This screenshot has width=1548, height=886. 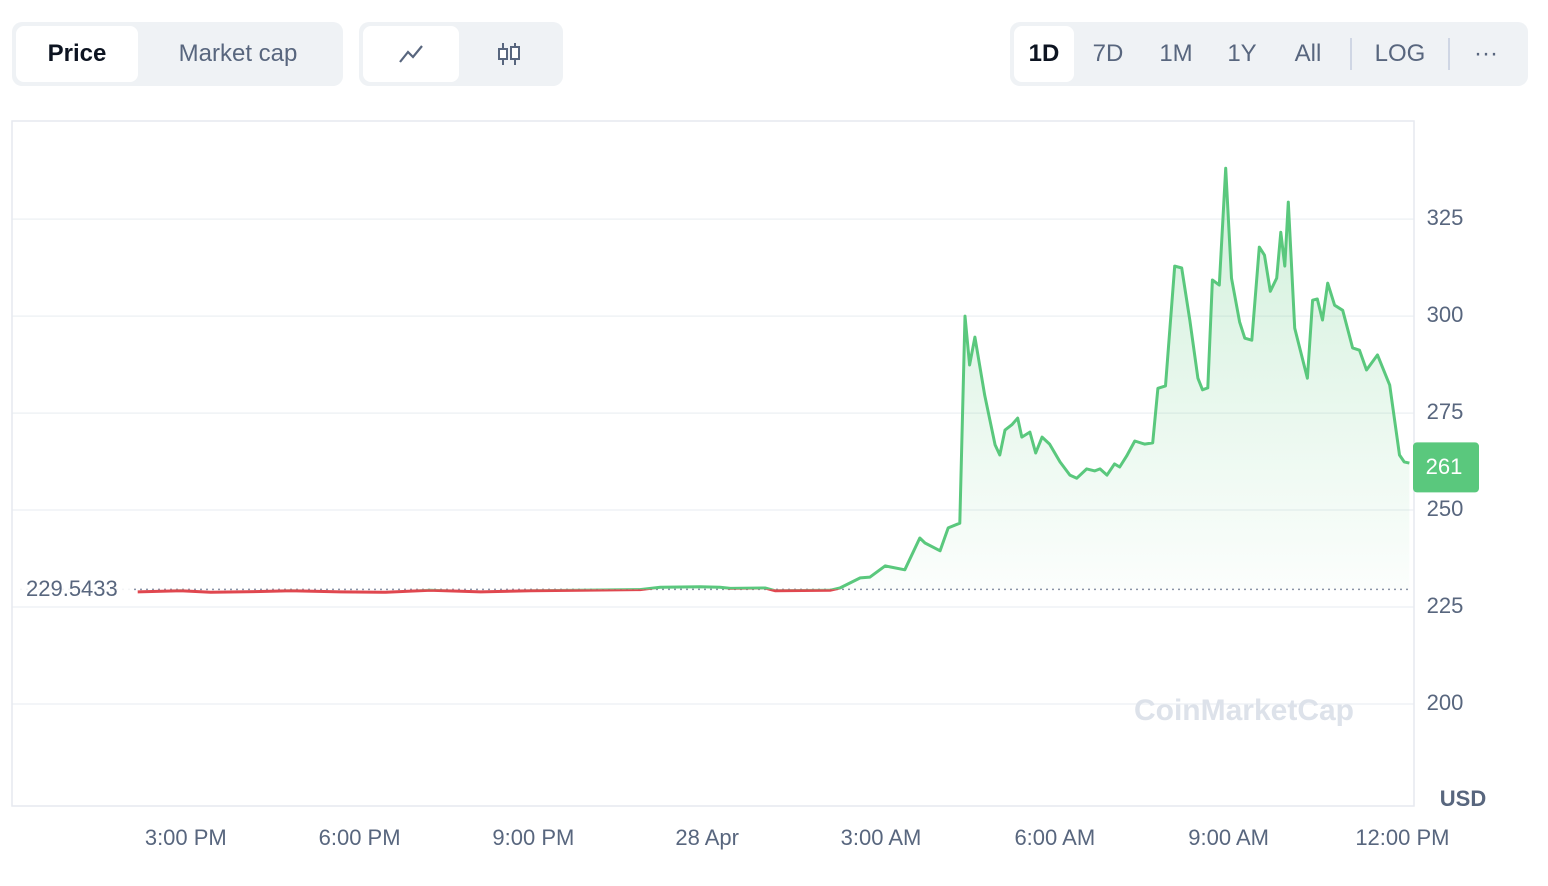 I want to click on tab-market-cap: Market cap, so click(x=238, y=53).